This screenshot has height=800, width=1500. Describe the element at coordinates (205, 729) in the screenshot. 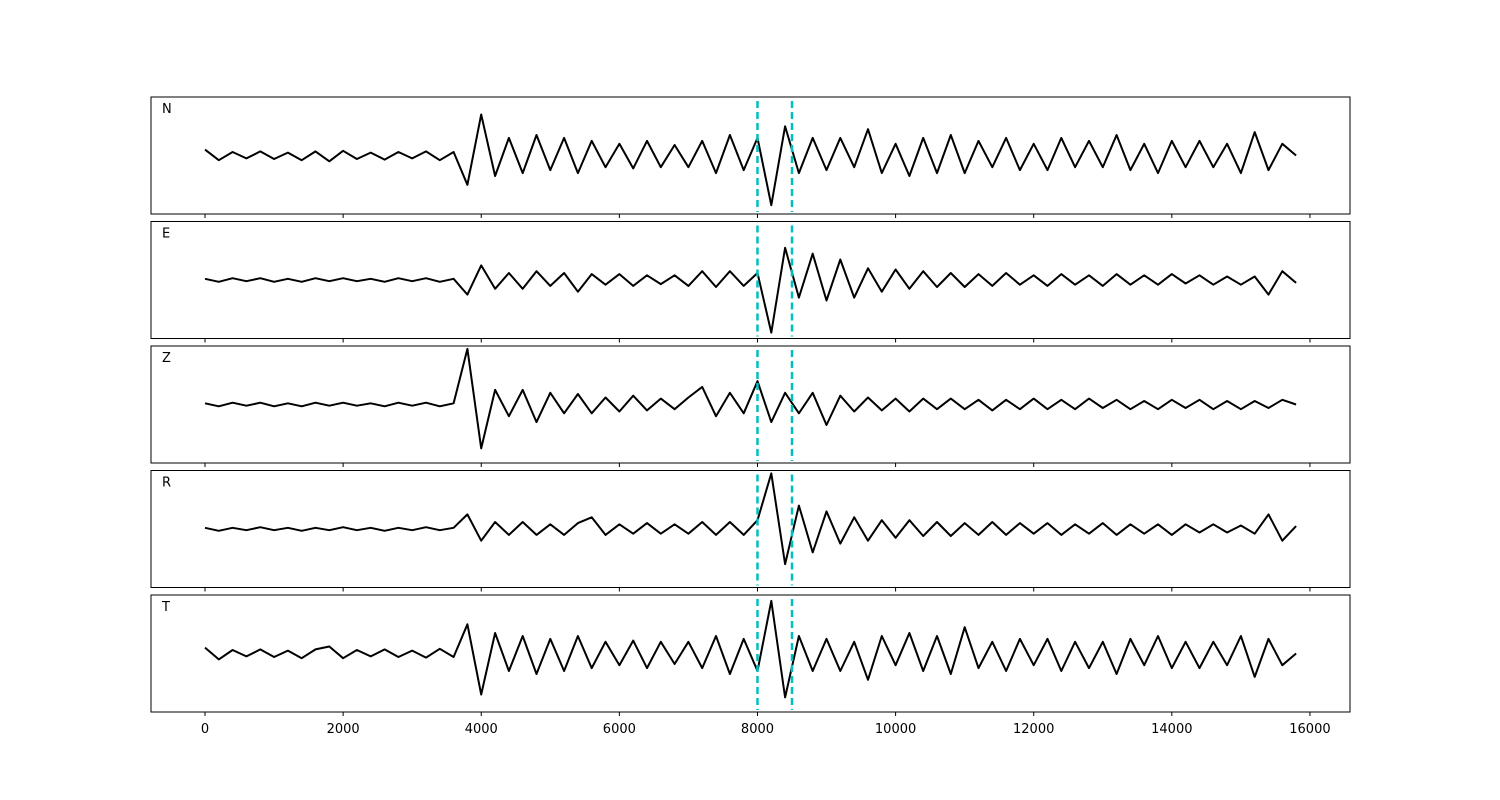

I see `x-tick-label: 0` at that location.